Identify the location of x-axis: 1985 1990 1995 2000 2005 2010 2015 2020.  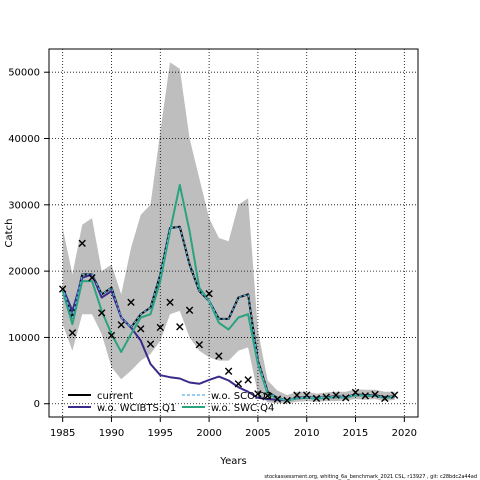
(233, 428).